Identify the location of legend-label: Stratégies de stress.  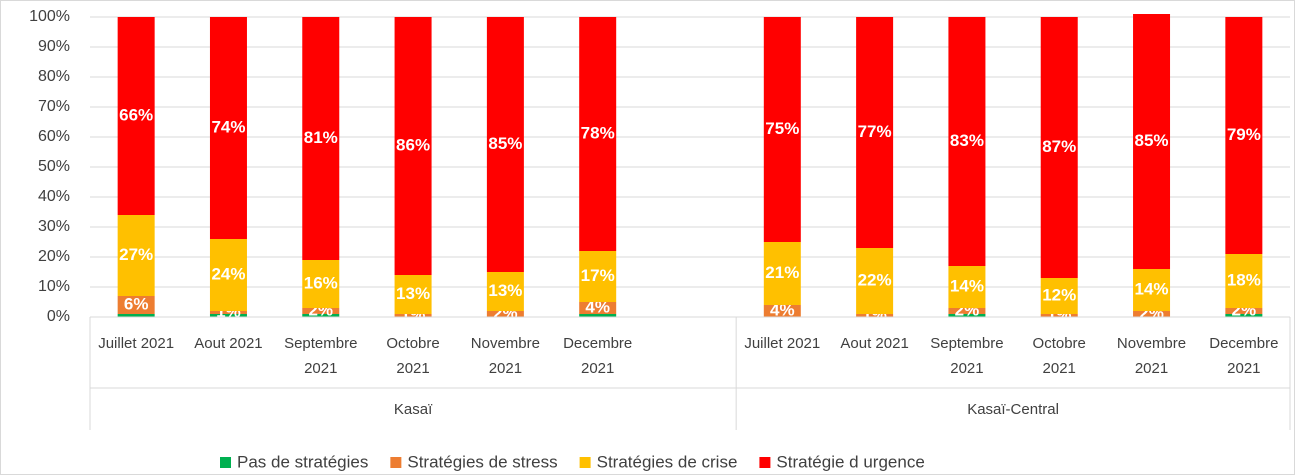
(482, 461).